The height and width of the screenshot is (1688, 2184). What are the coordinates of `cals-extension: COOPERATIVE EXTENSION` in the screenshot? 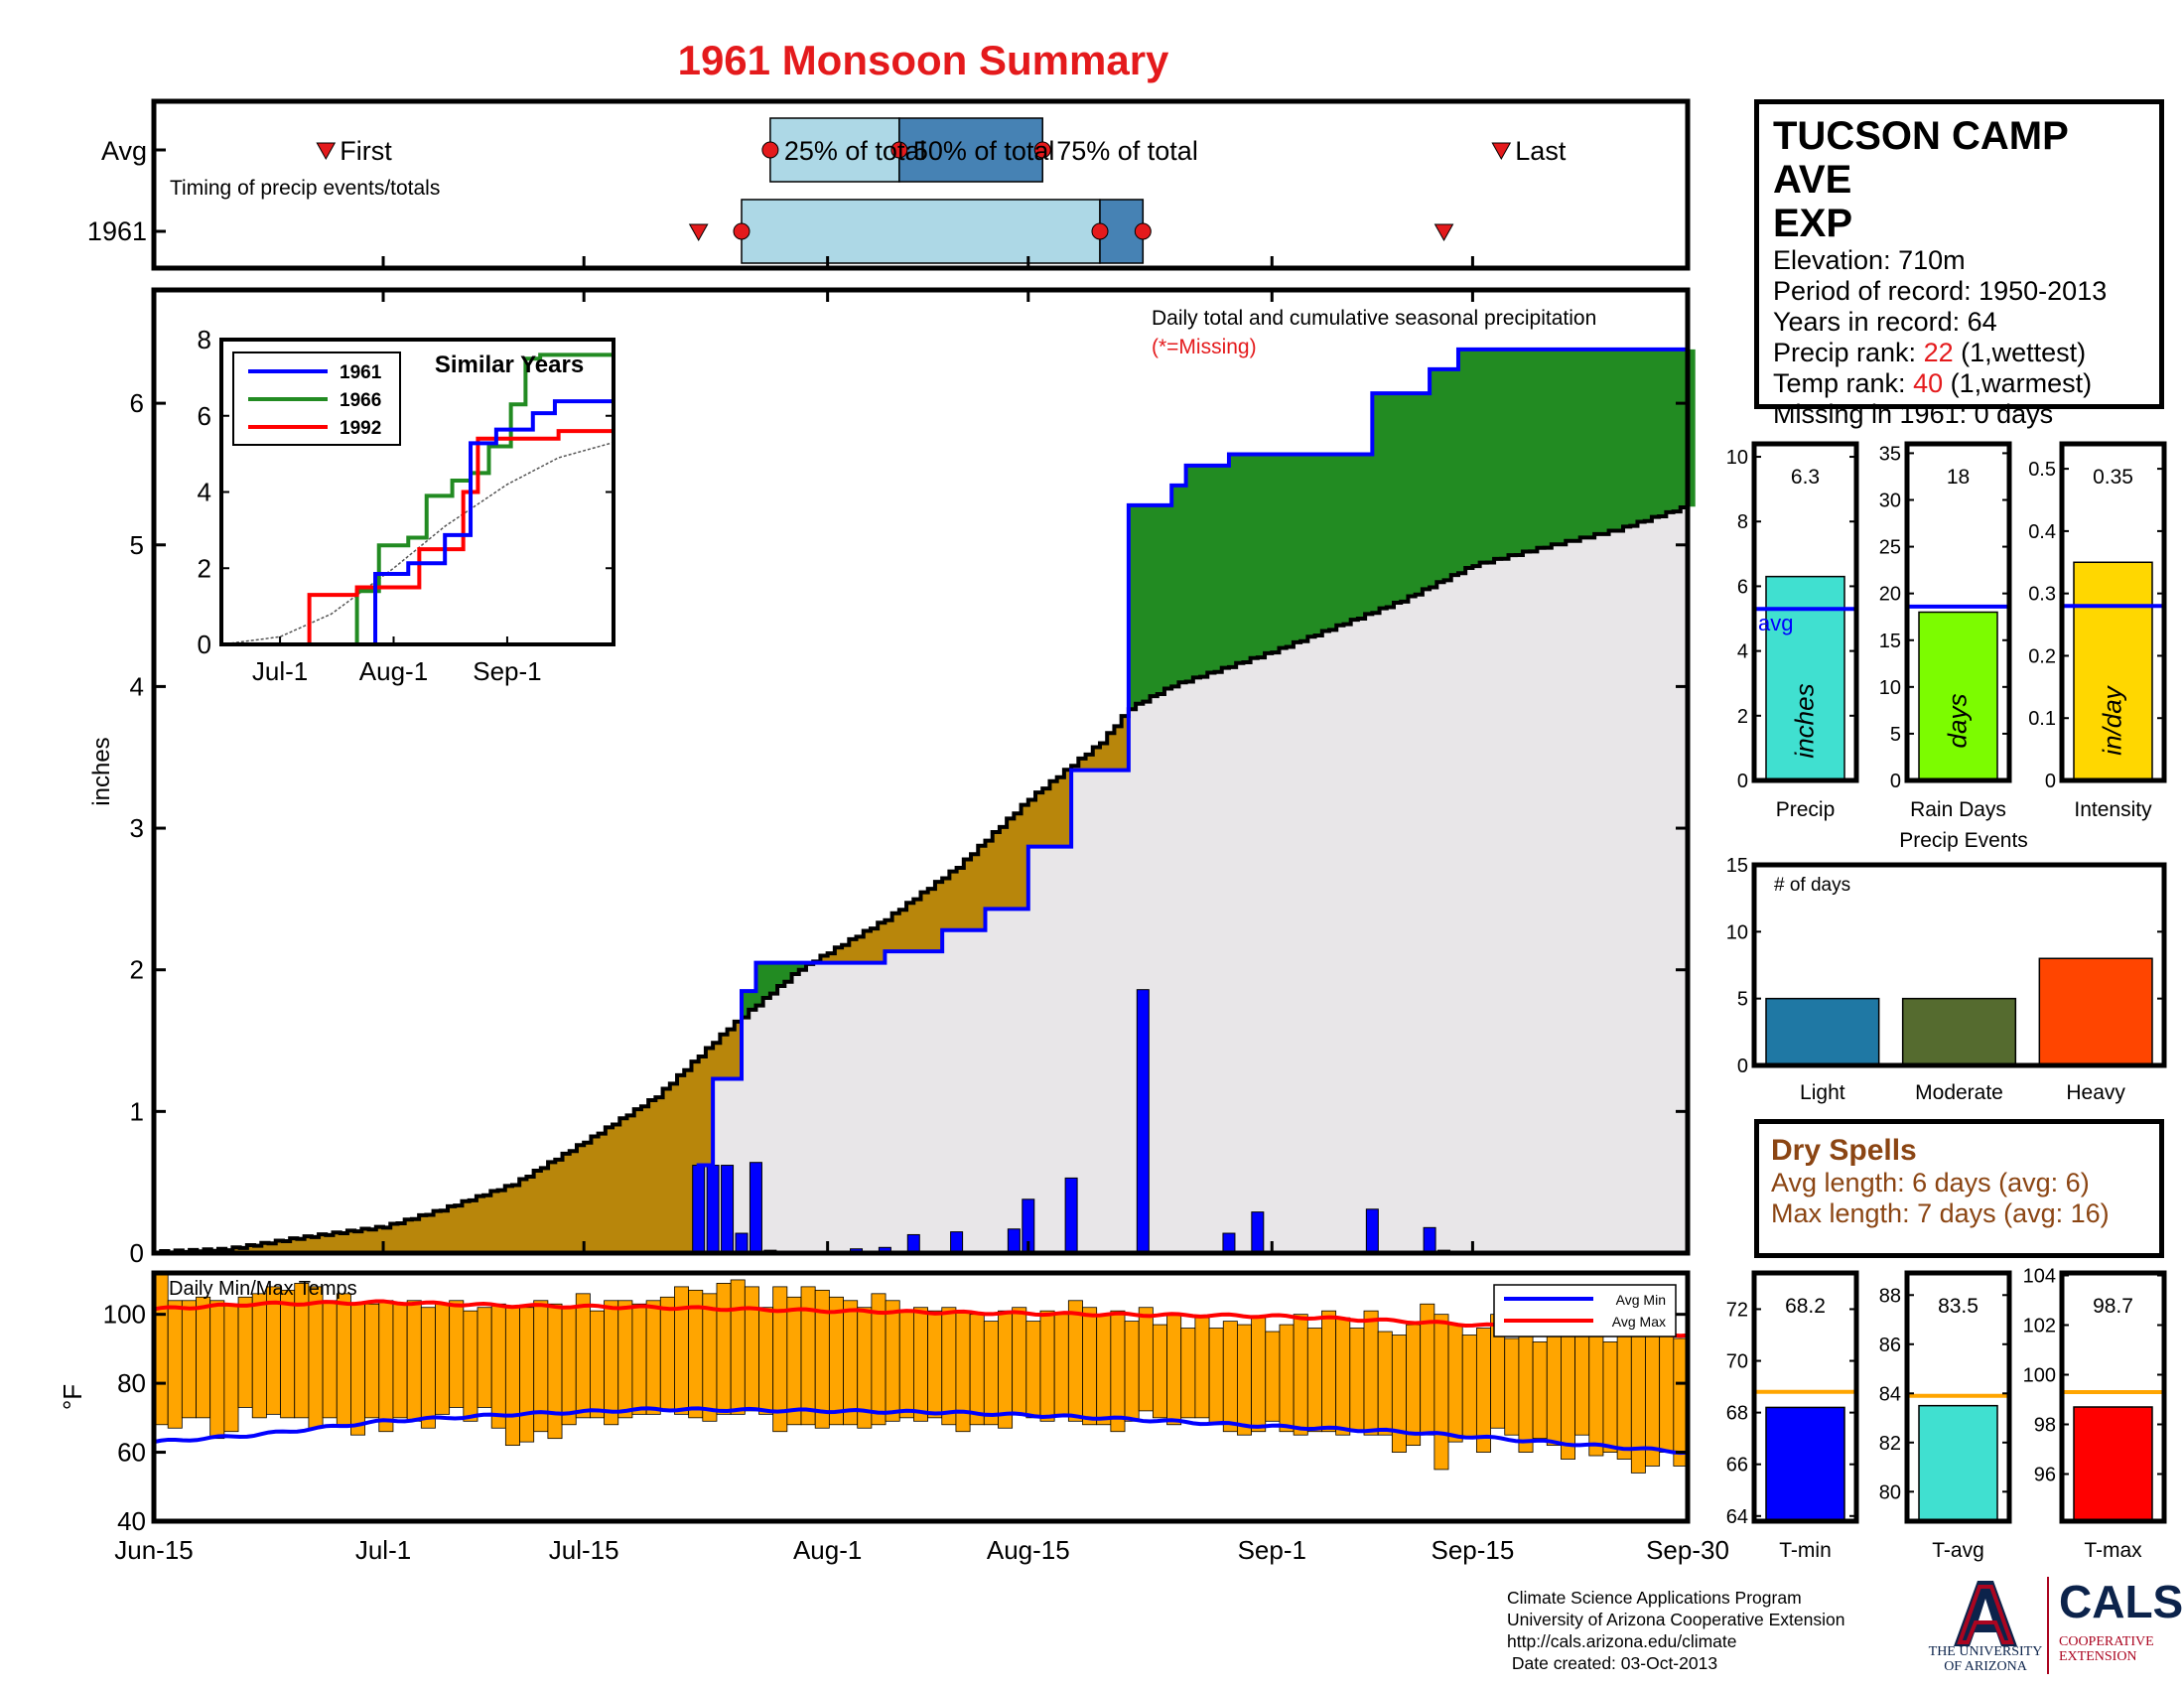 It's located at (2106, 1649).